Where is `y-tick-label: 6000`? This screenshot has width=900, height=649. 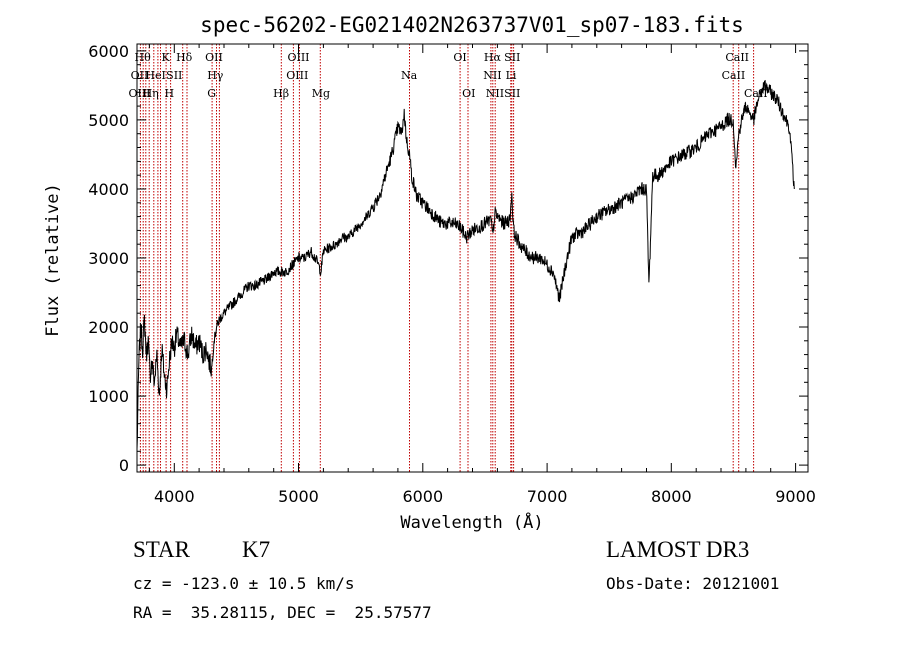 y-tick-label: 6000 is located at coordinates (108, 51).